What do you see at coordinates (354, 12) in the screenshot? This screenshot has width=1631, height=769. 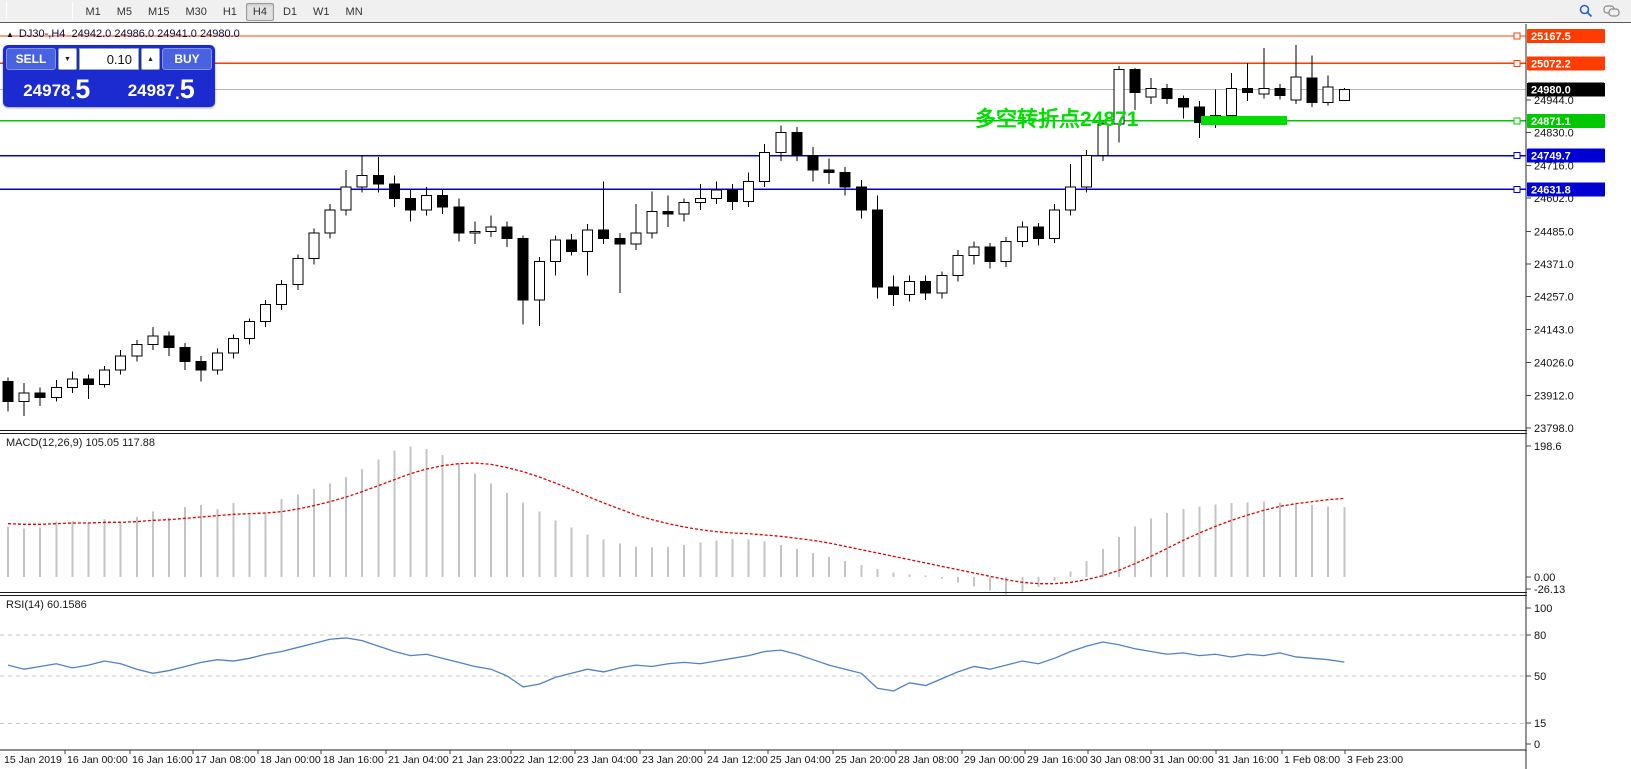 I see `period-mn: MN` at bounding box center [354, 12].